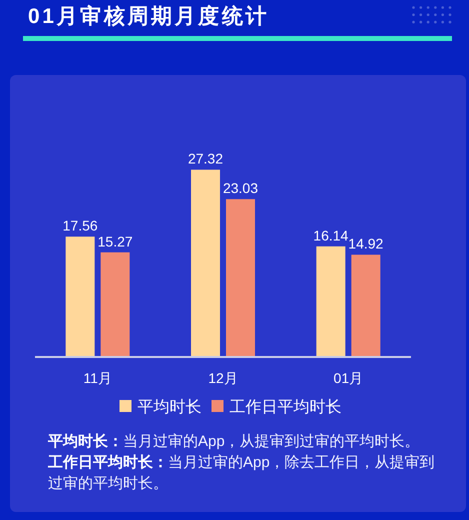 This screenshot has width=469, height=520. I want to click on legend-label: 工作日平均时长, so click(286, 407).